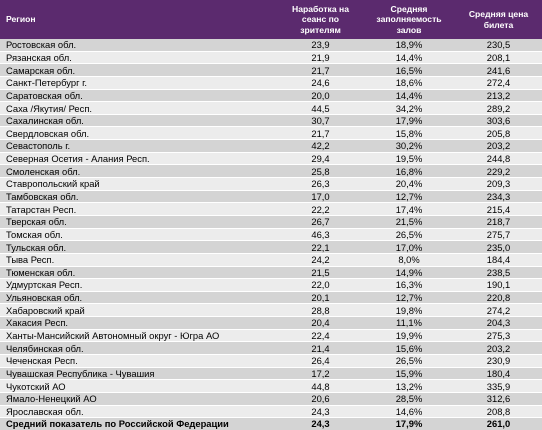 The image size is (542, 430). I want to click on sessions-per-viewer-cell: 44,8, so click(320, 386).